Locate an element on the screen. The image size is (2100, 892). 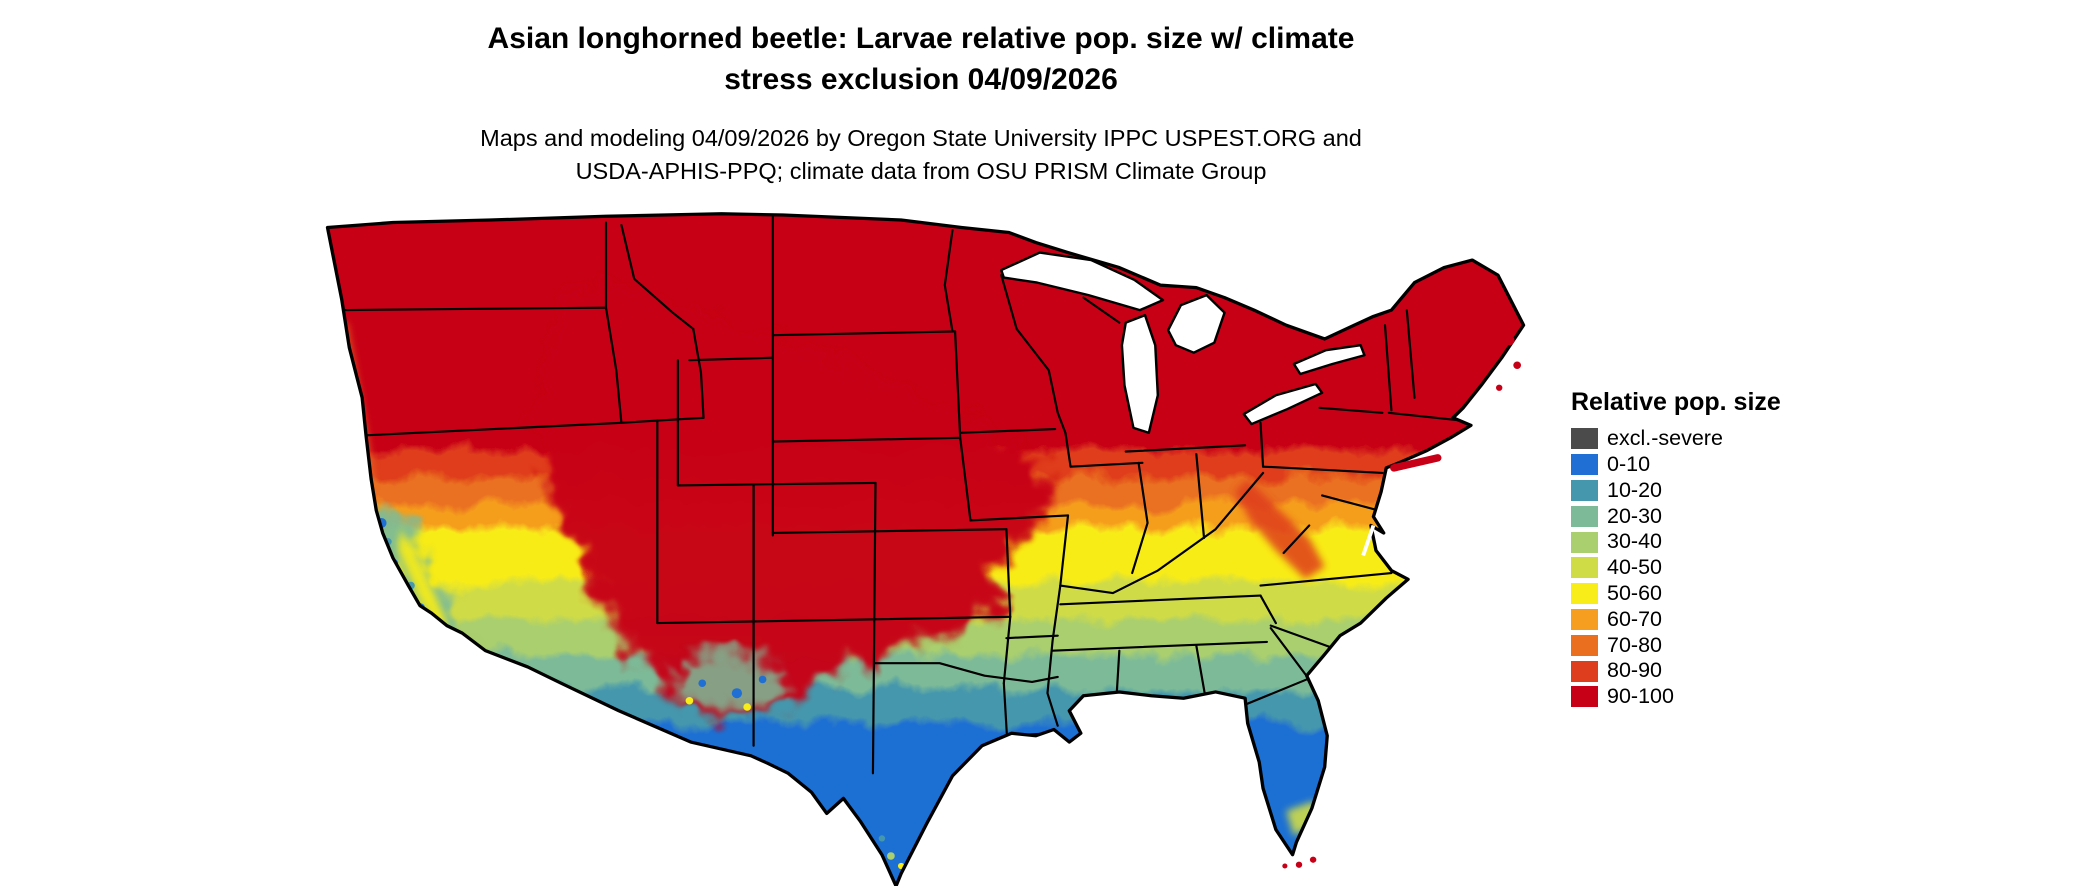
arizona-yellow-speckle is located at coordinates (718, 703).